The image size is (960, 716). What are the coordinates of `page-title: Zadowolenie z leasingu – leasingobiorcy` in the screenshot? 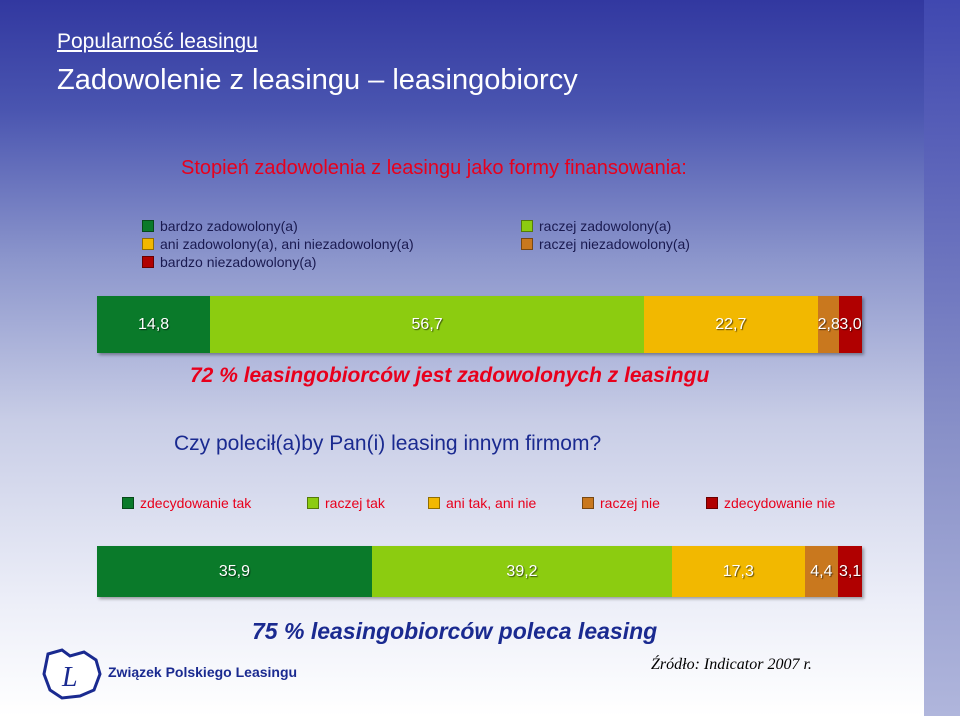 It's located at (317, 80).